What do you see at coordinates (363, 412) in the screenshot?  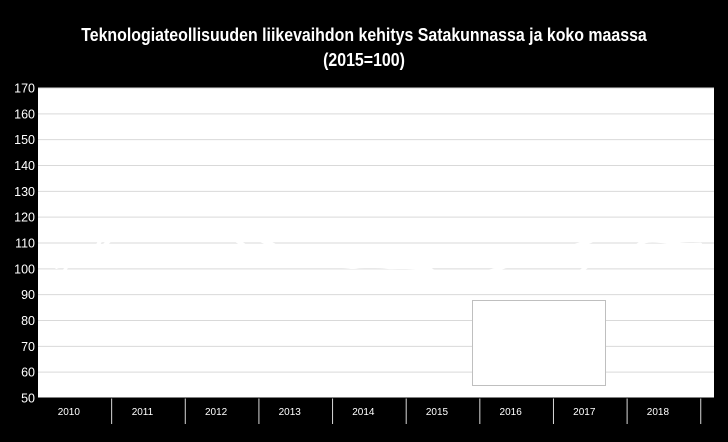 I see `x-tick-label: 2014` at bounding box center [363, 412].